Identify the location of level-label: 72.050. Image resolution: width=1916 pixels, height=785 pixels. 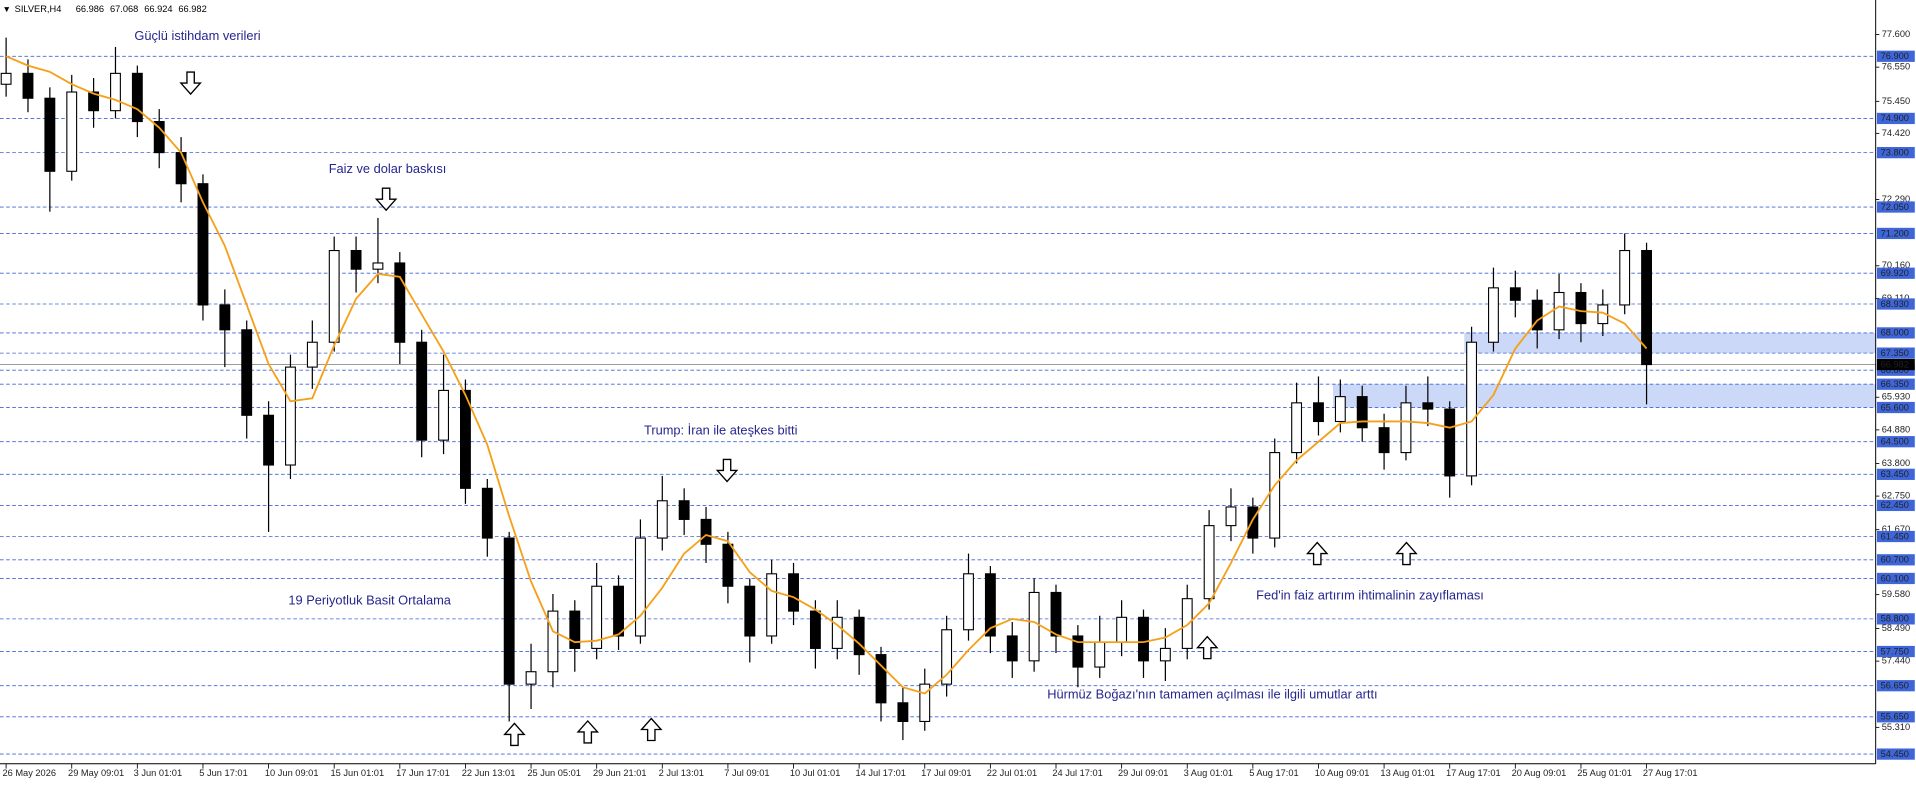
(1895, 207).